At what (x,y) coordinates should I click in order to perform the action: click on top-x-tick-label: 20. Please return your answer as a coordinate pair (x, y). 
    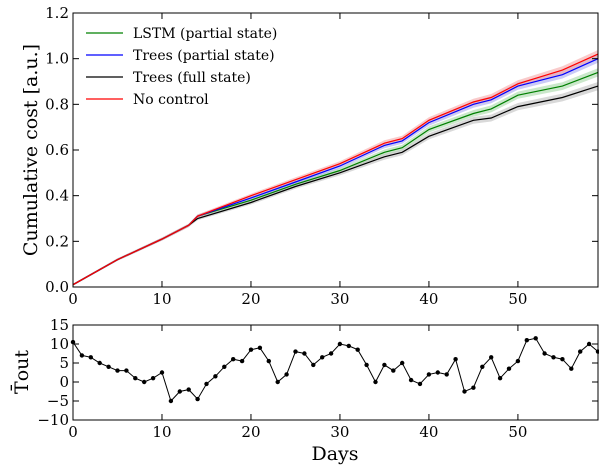
    Looking at the image, I should click on (250, 299).